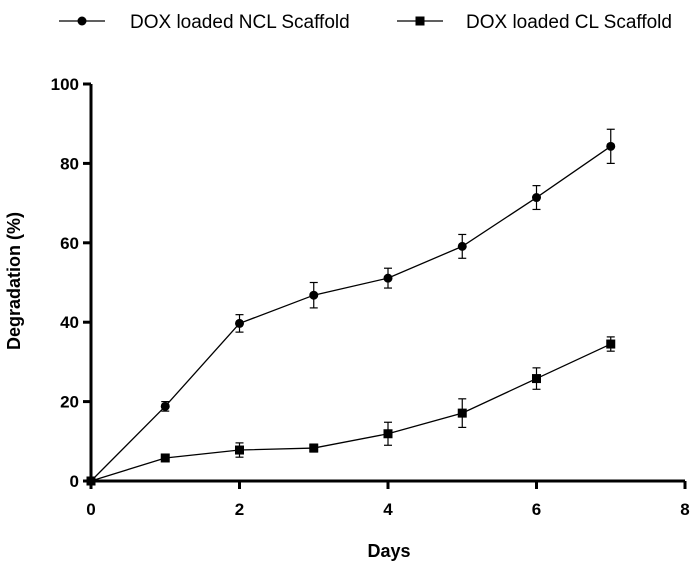 The height and width of the screenshot is (571, 698). What do you see at coordinates (240, 22) in the screenshot?
I see `legend-label-1: DOX loaded NCL Scaffold` at bounding box center [240, 22].